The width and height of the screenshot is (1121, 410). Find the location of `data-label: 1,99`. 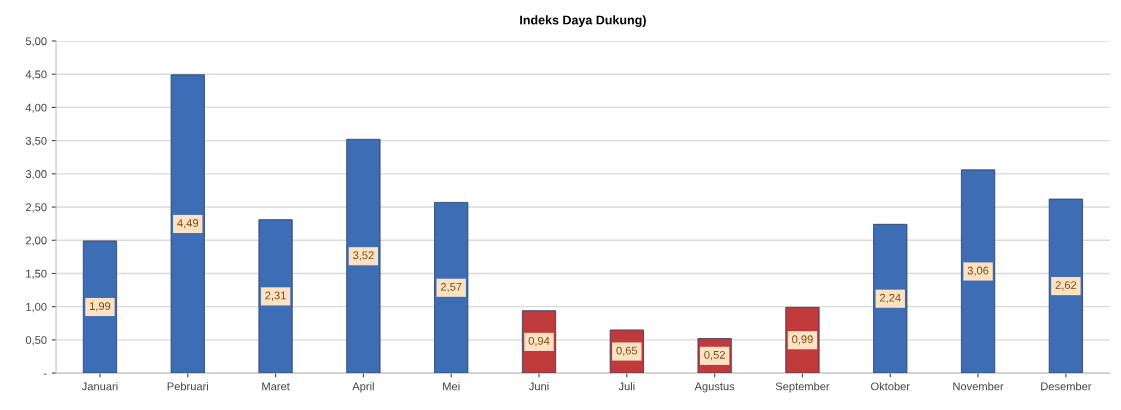

data-label: 1,99 is located at coordinates (100, 307).